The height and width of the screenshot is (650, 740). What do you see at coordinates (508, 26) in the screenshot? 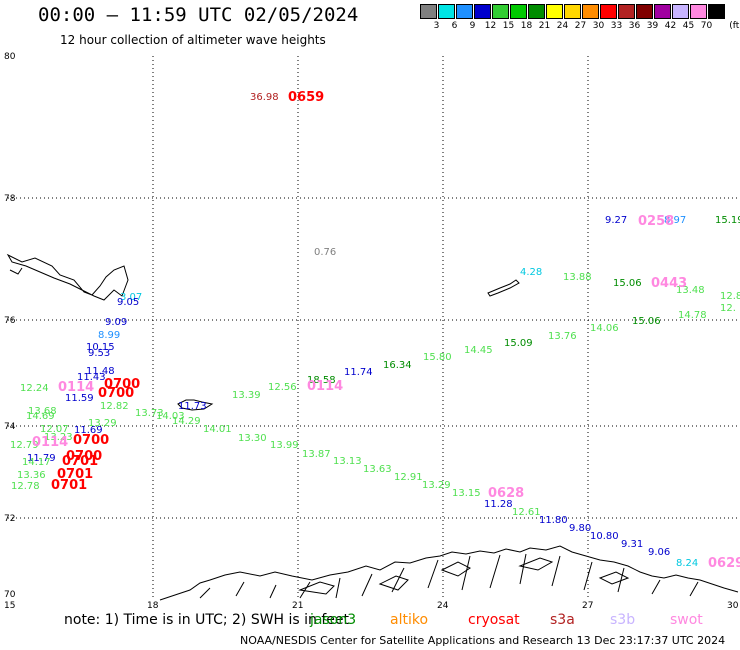
I see `legend-label: 15` at bounding box center [508, 26].